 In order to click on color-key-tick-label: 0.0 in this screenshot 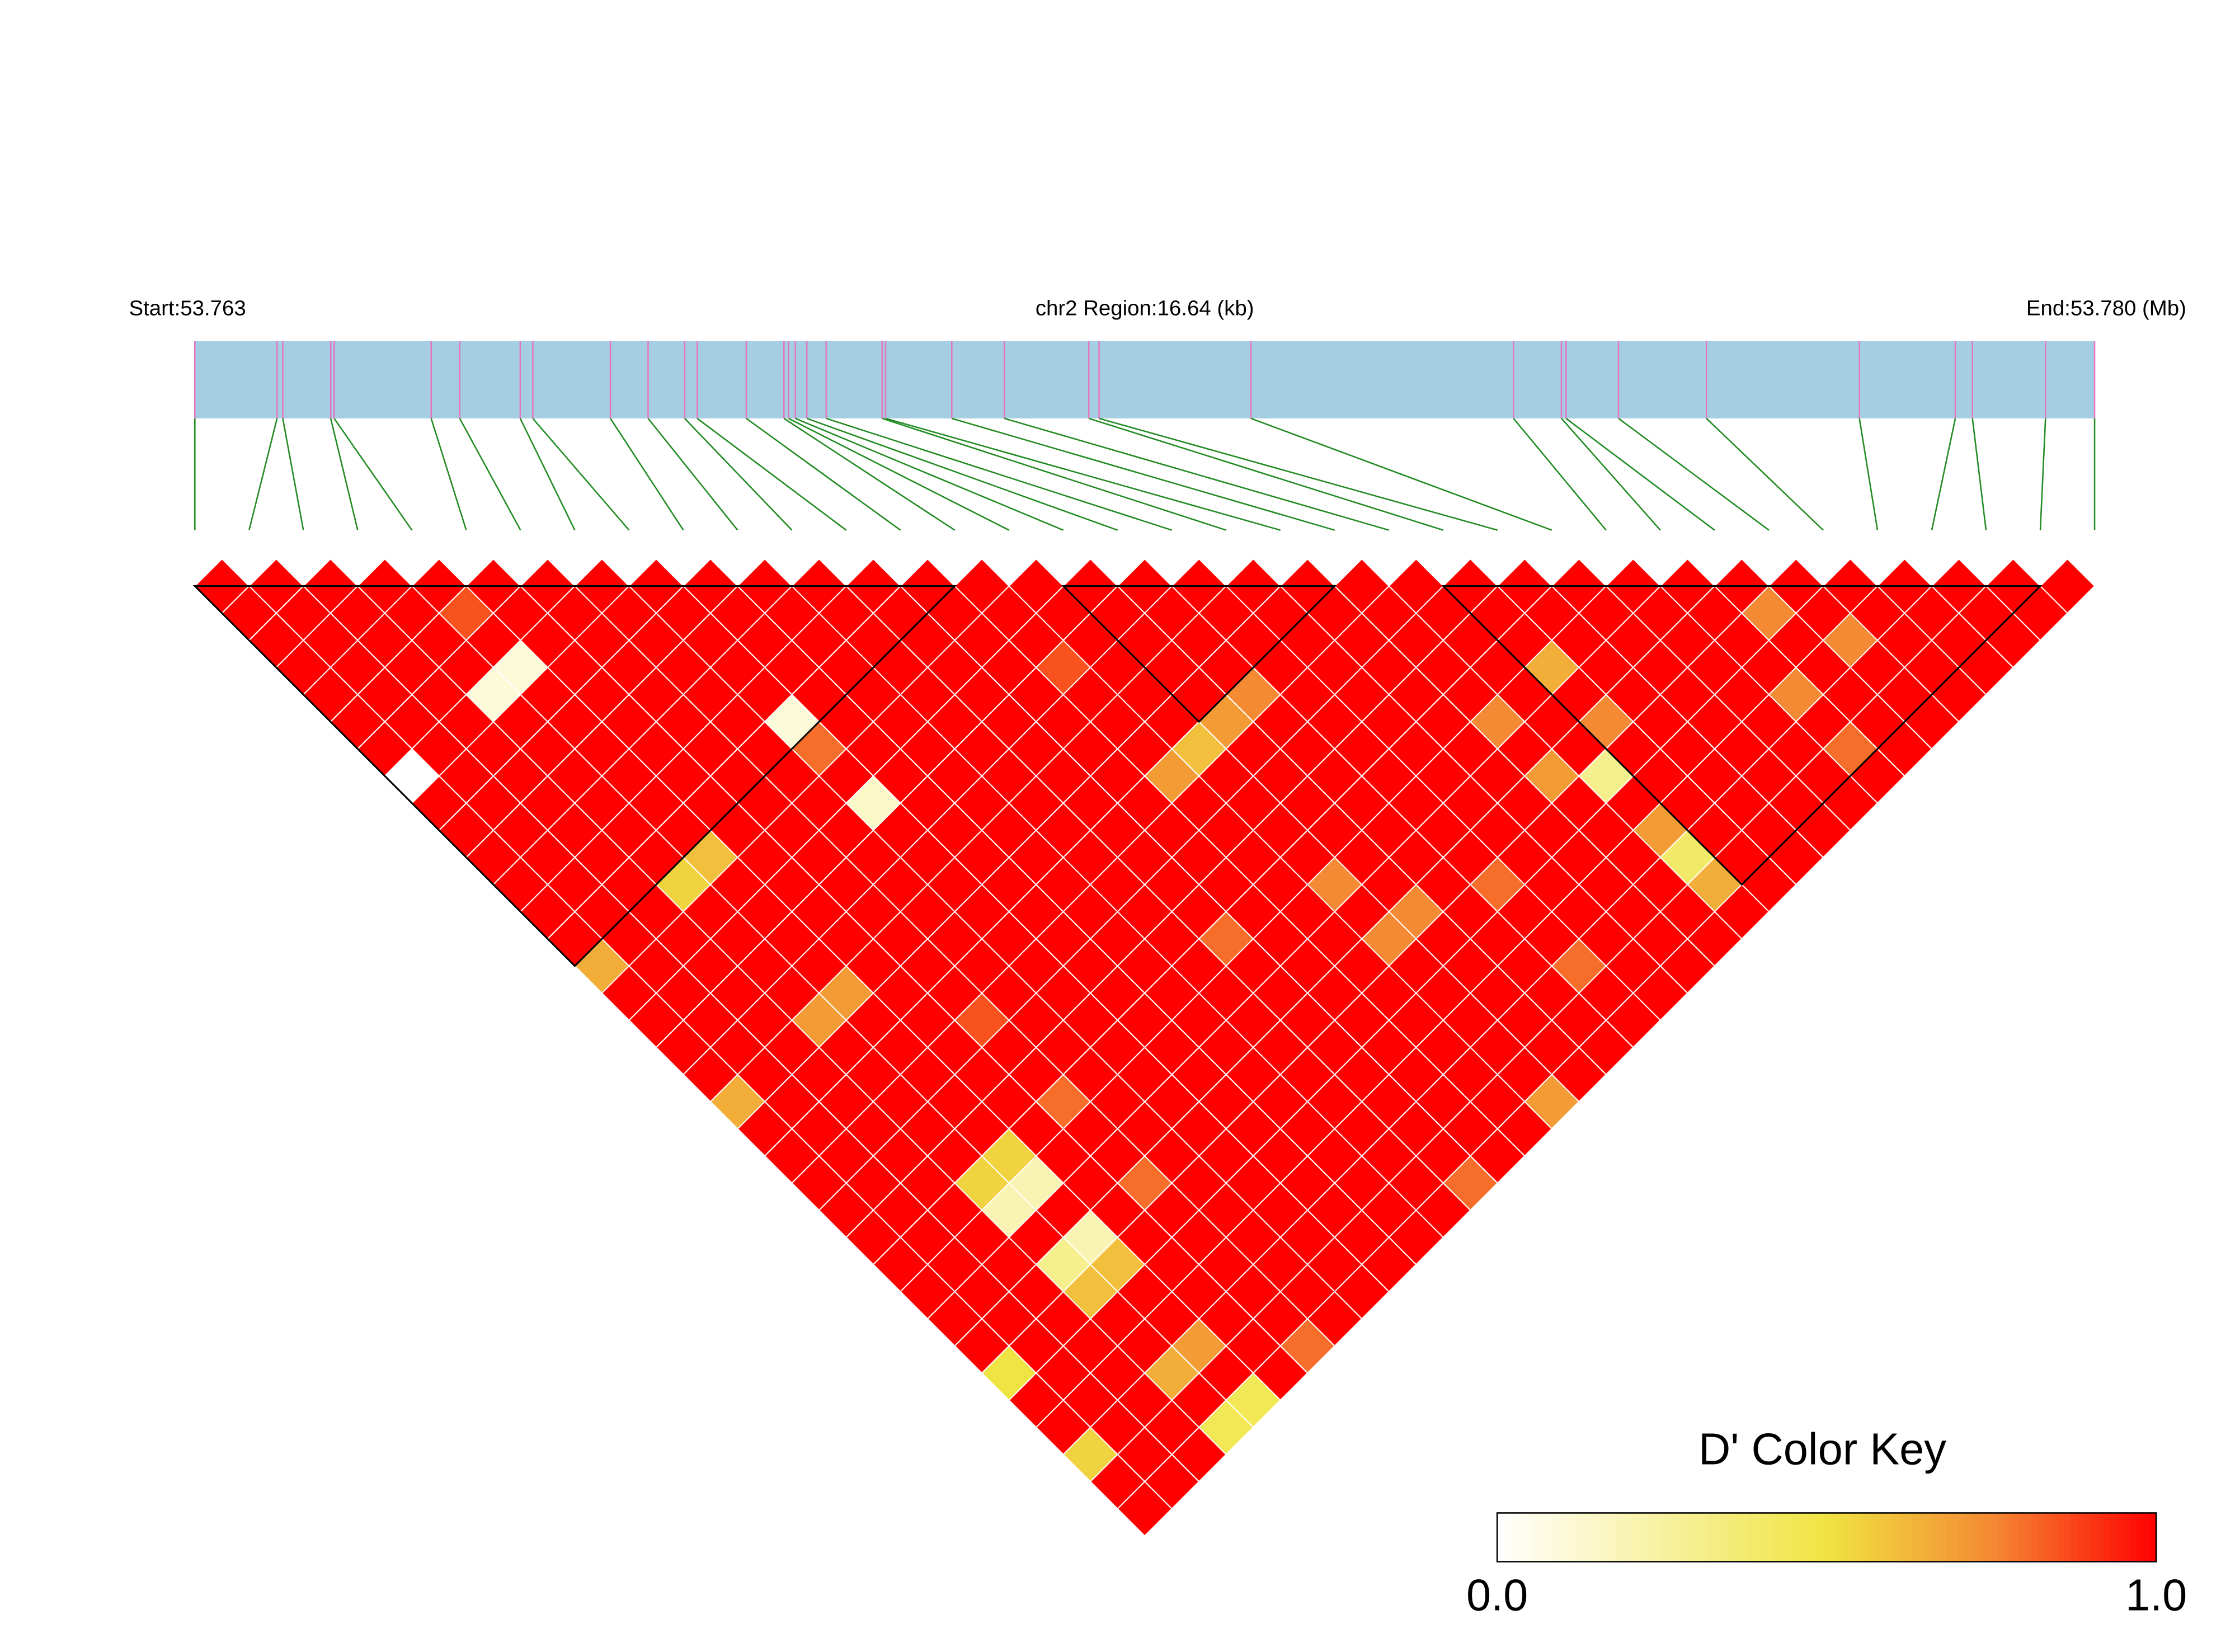, I will do `click(1497, 1595)`.